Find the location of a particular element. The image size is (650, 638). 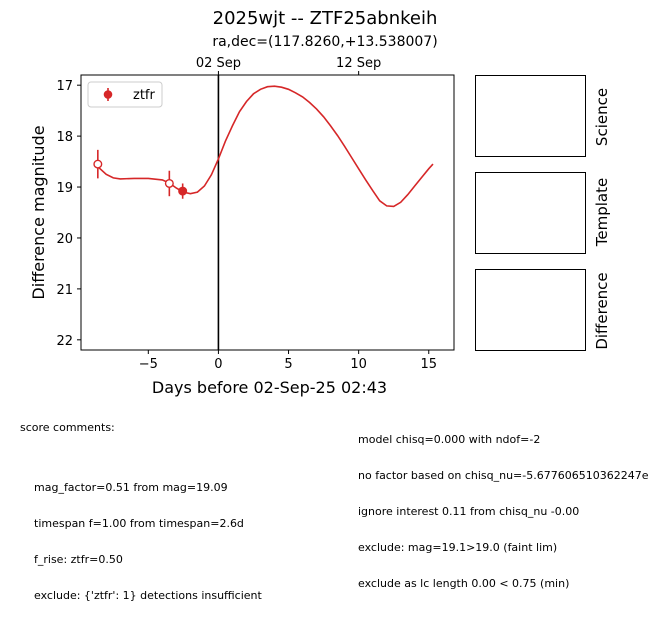

legend-marker is located at coordinates (108, 94).